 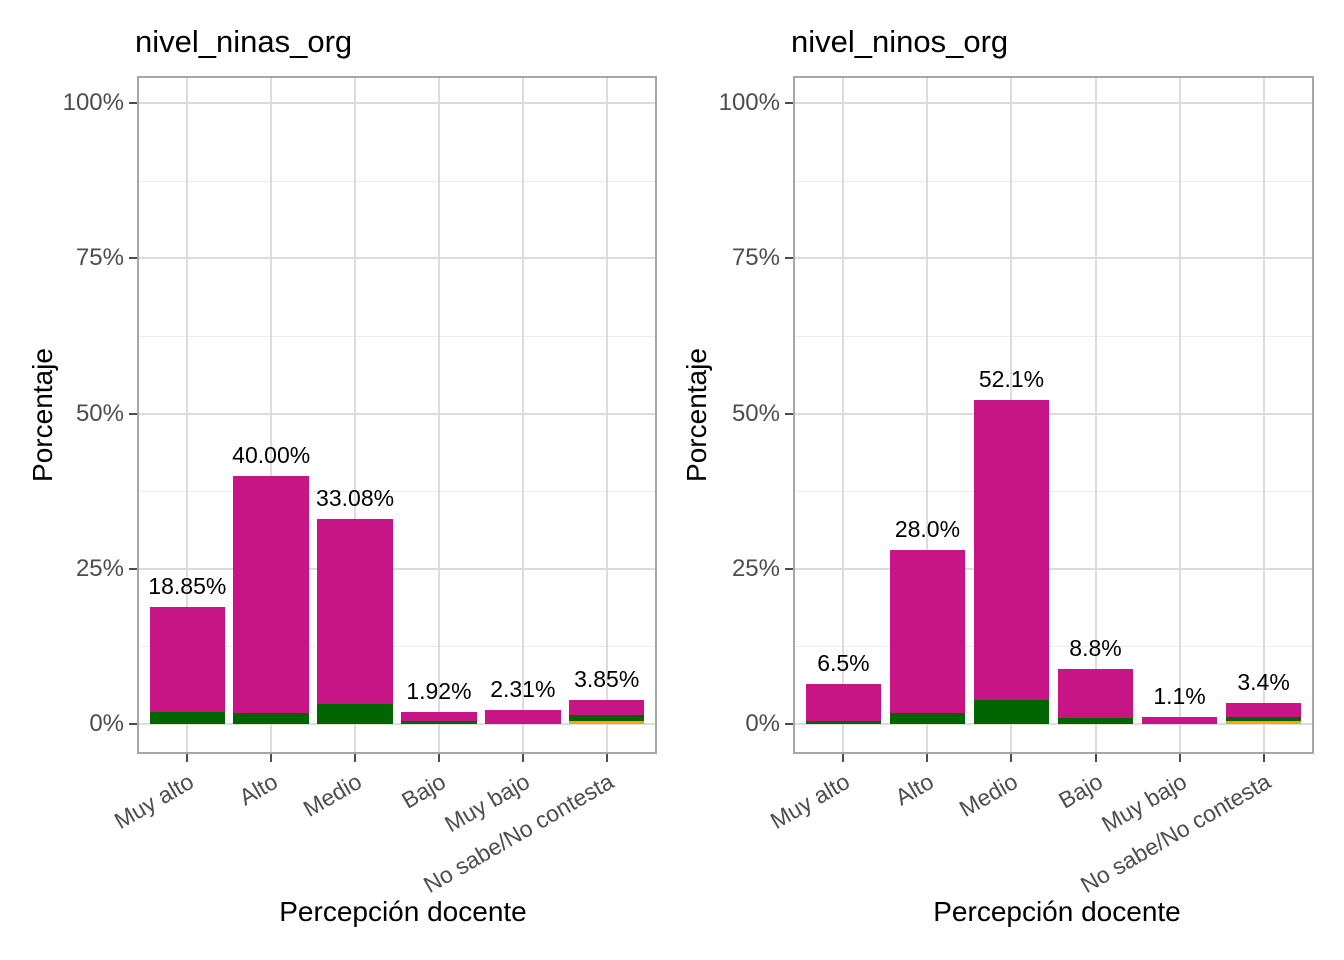 I want to click on bar-value-label: 28.0%, so click(x=927, y=529).